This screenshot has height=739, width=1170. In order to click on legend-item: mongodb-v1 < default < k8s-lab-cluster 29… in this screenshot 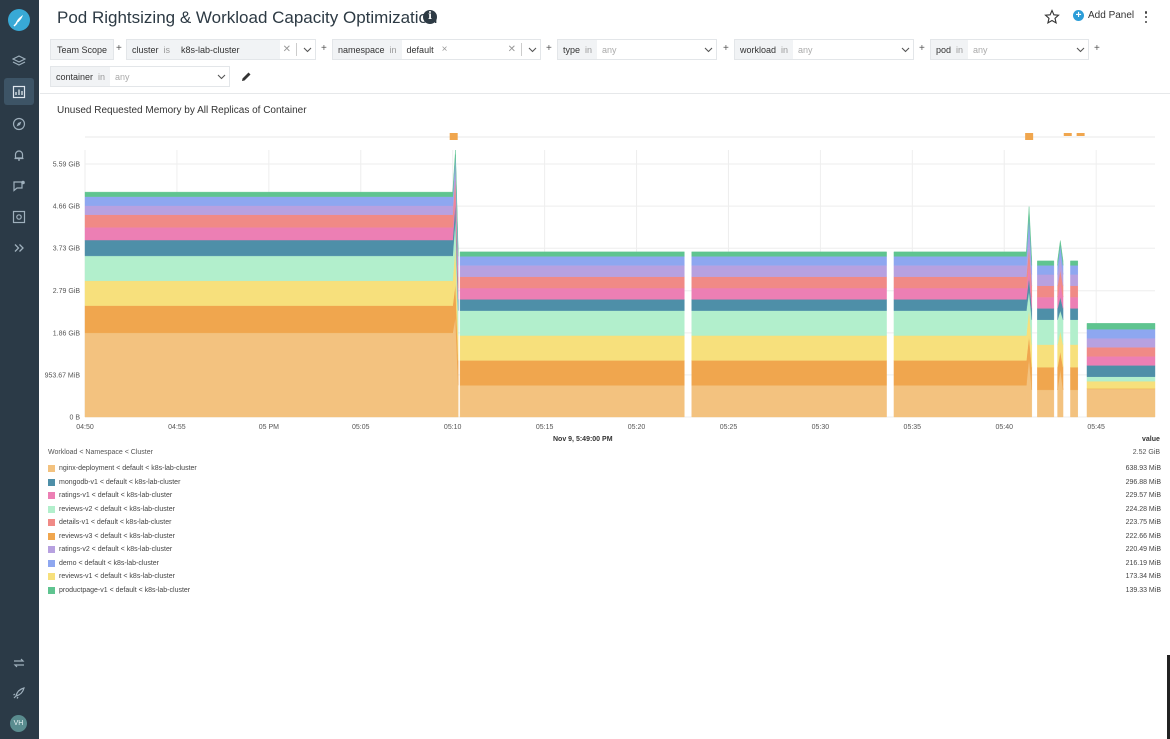, I will do `click(604, 483)`.